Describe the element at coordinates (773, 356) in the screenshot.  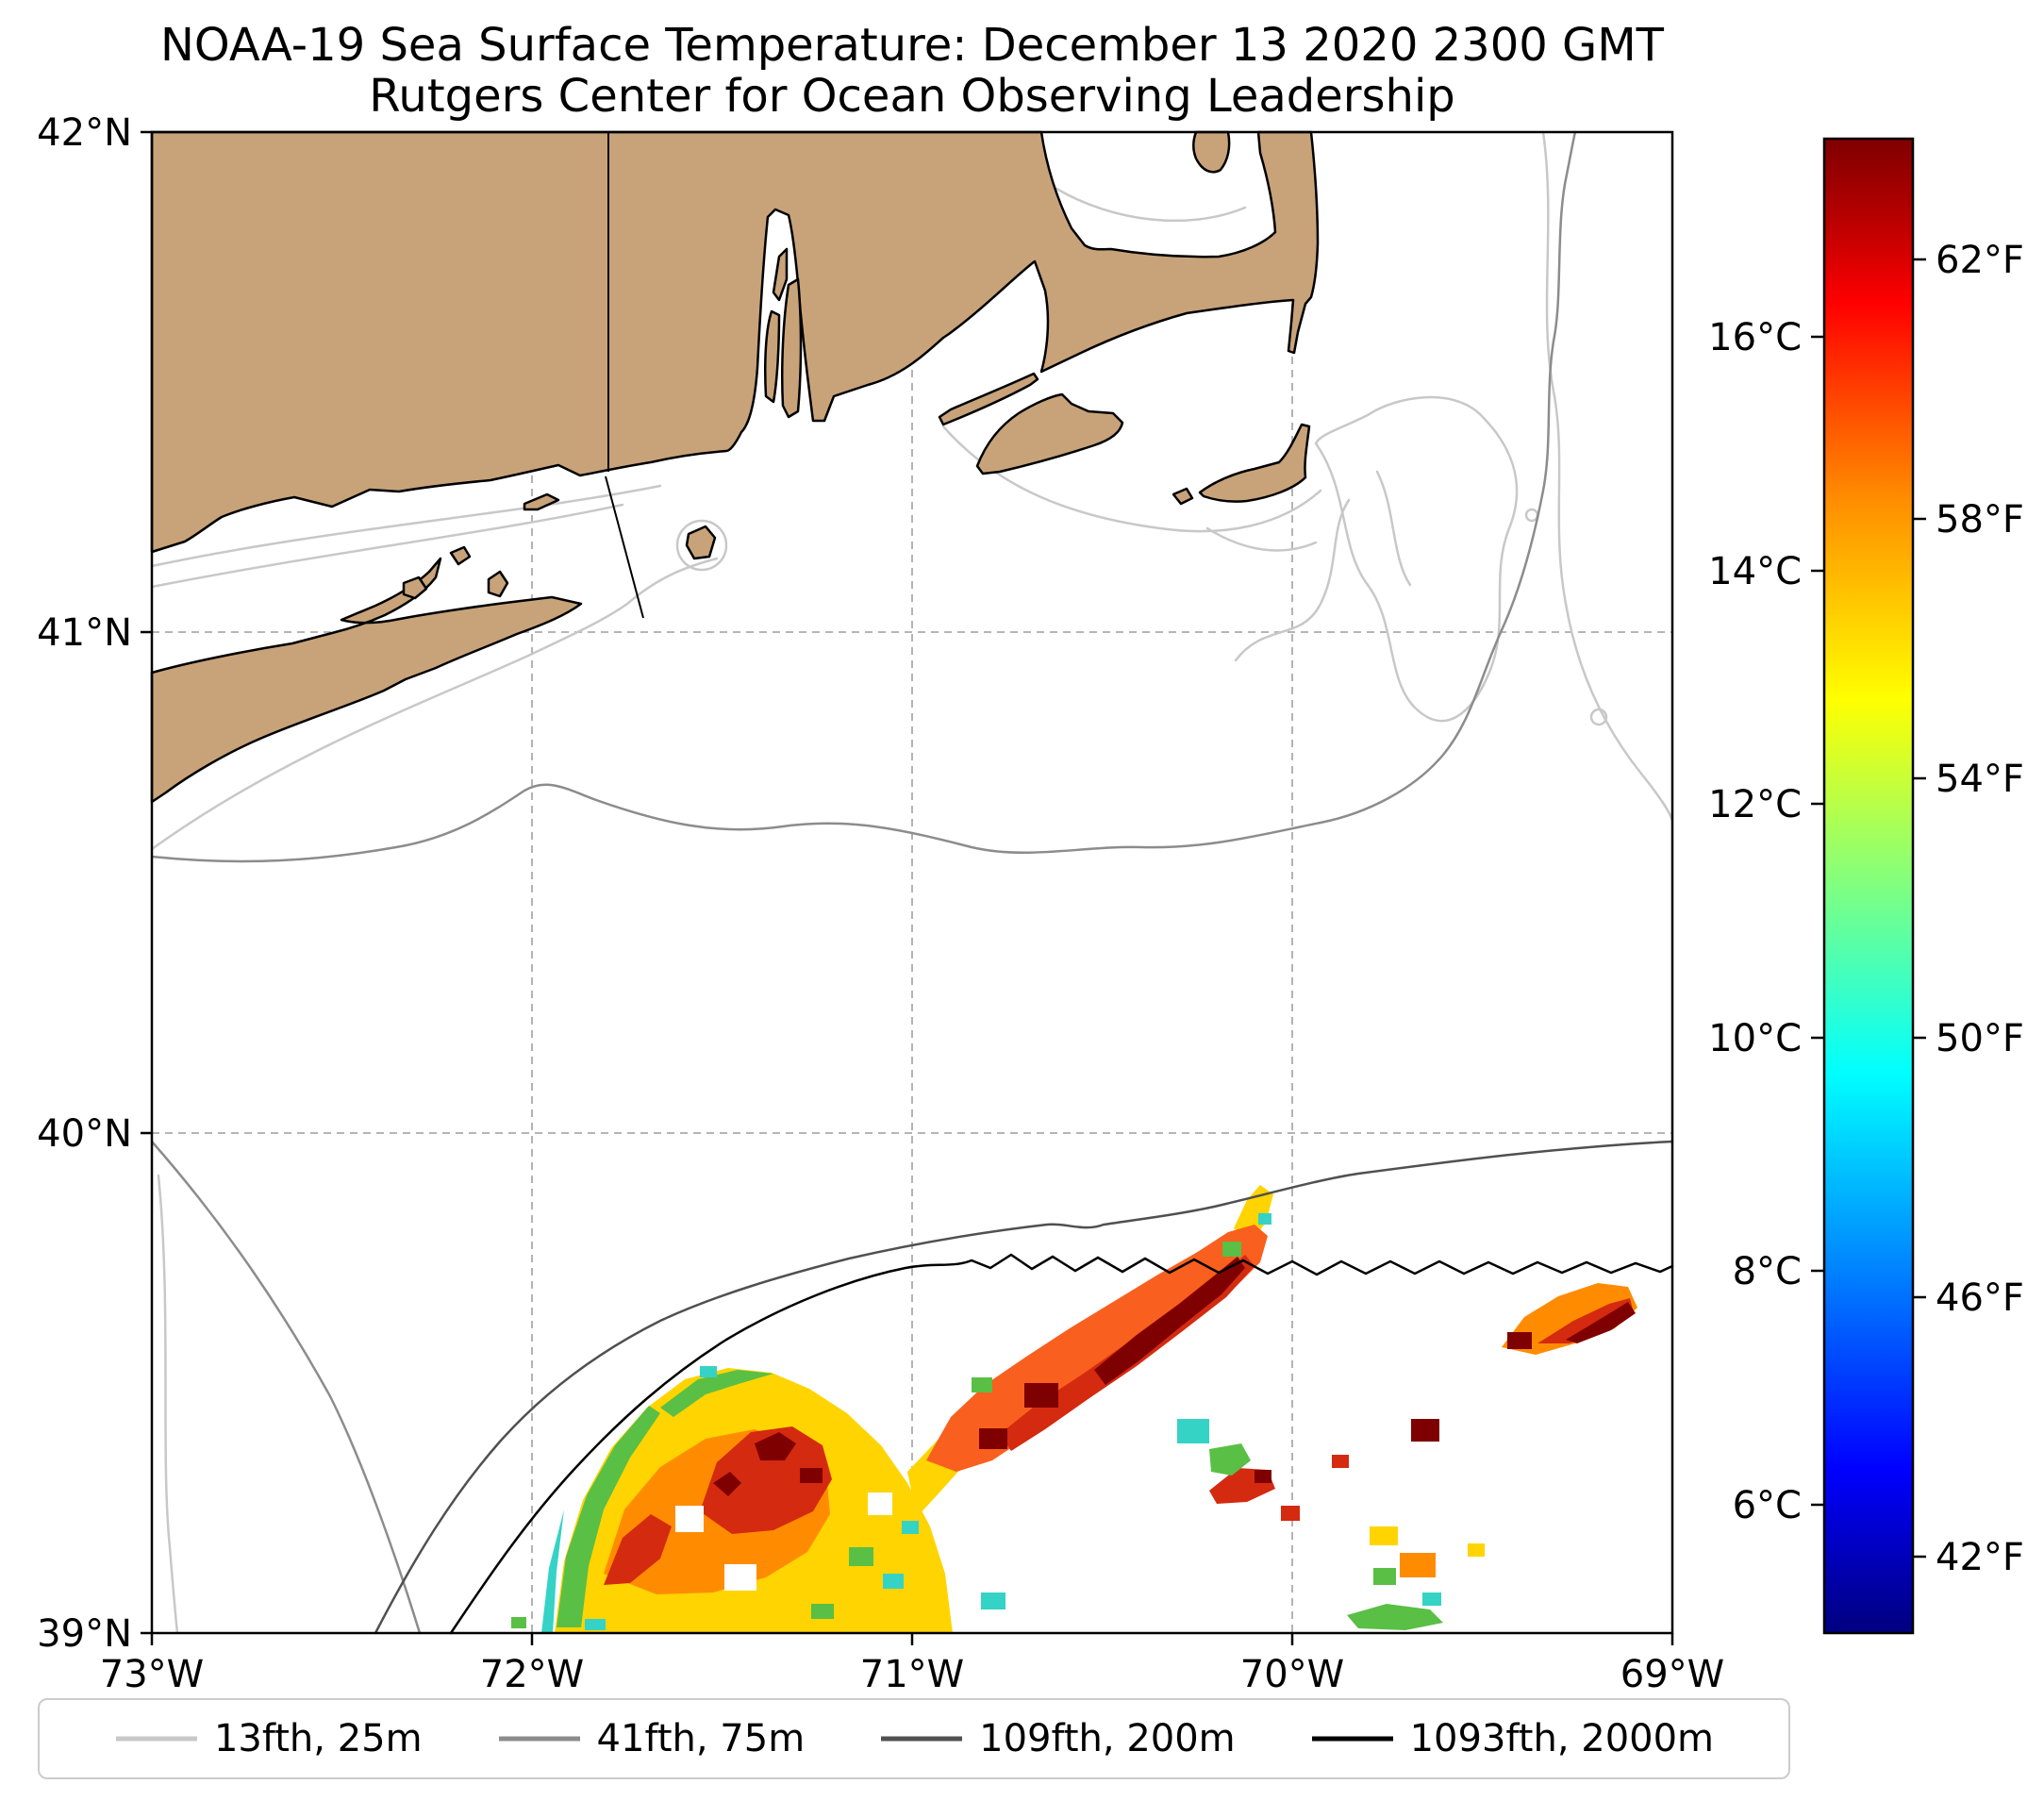
I see `island-conanicut` at that location.